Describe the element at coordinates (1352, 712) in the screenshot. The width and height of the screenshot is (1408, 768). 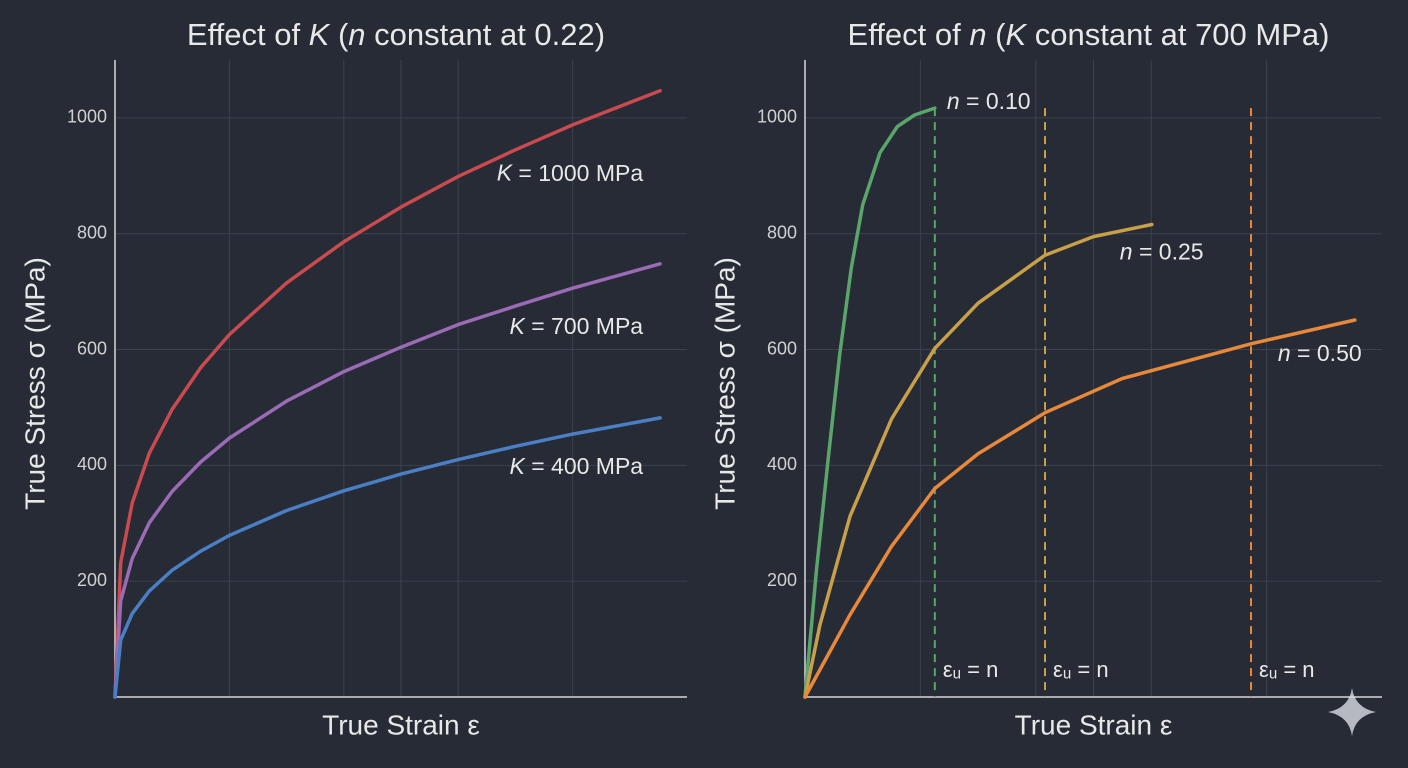
I see `sparkle-icon` at that location.